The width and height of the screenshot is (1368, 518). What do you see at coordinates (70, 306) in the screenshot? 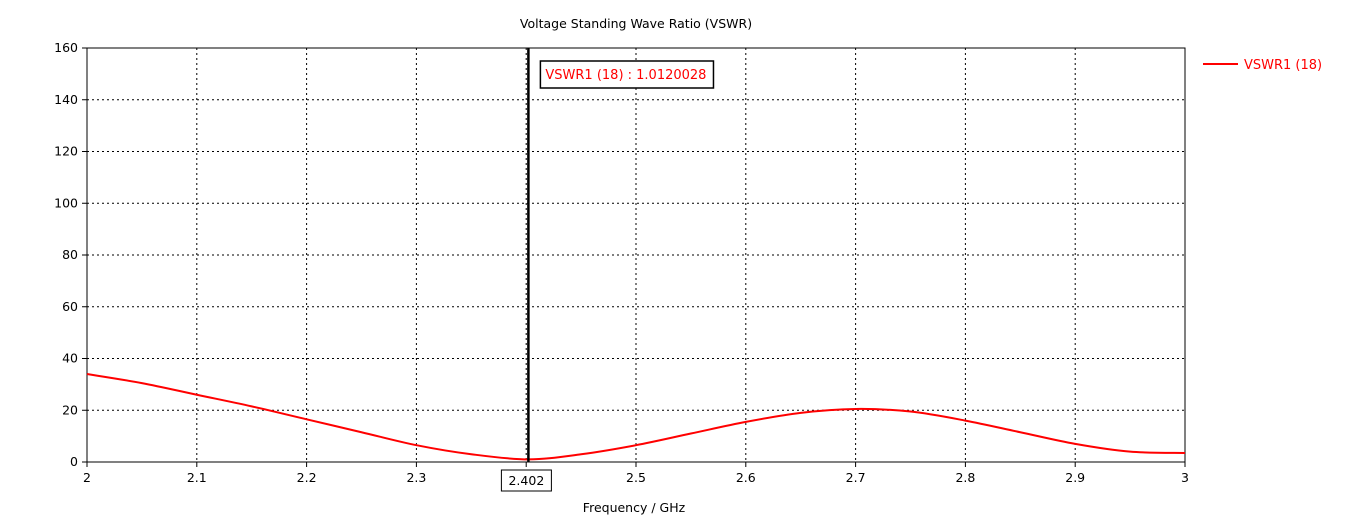
I see `y-tick-label: 60` at bounding box center [70, 306].